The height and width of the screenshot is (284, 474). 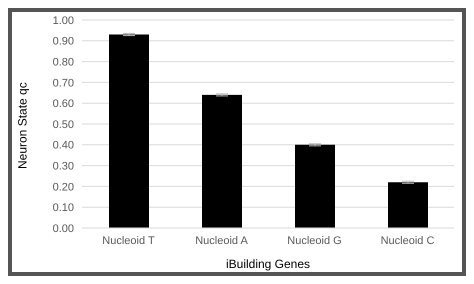 I want to click on x-tick-label: Nucleoid A, so click(x=221, y=240).